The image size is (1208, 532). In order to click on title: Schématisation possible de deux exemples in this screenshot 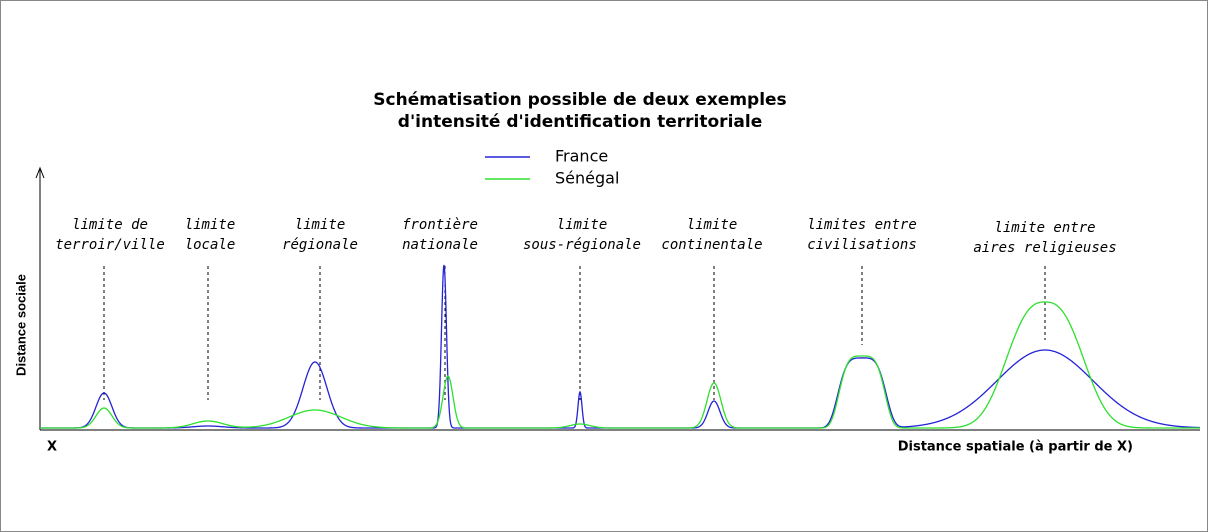, I will do `click(579, 100)`.